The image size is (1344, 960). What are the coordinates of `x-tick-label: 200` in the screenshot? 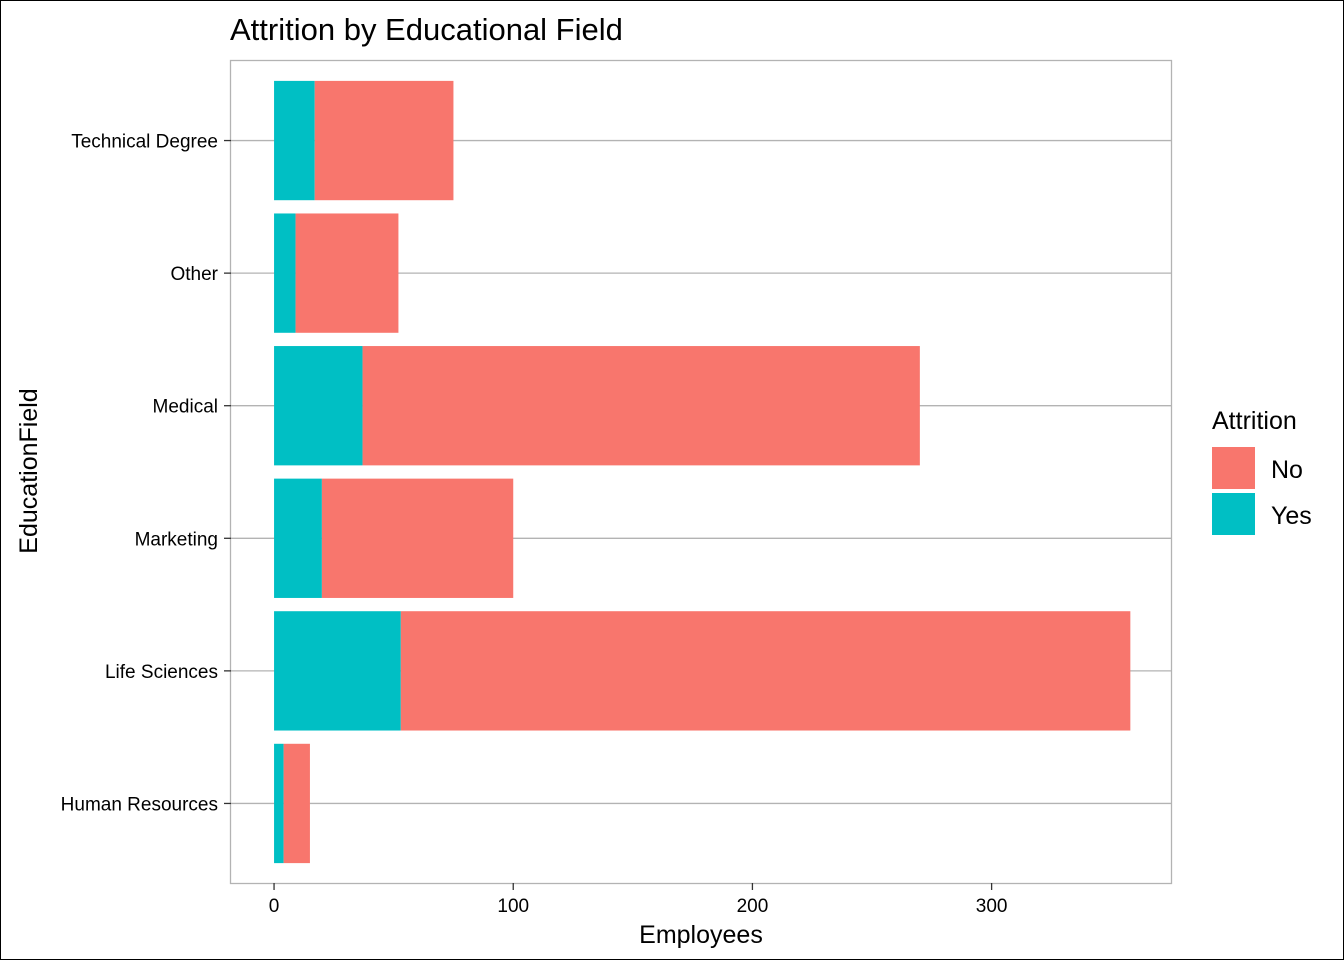 It's located at (753, 906).